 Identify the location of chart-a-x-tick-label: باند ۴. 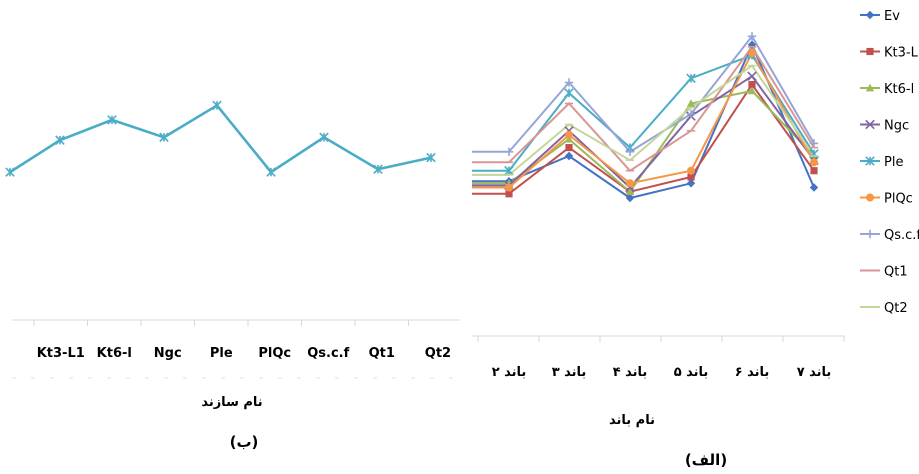
(630, 372).